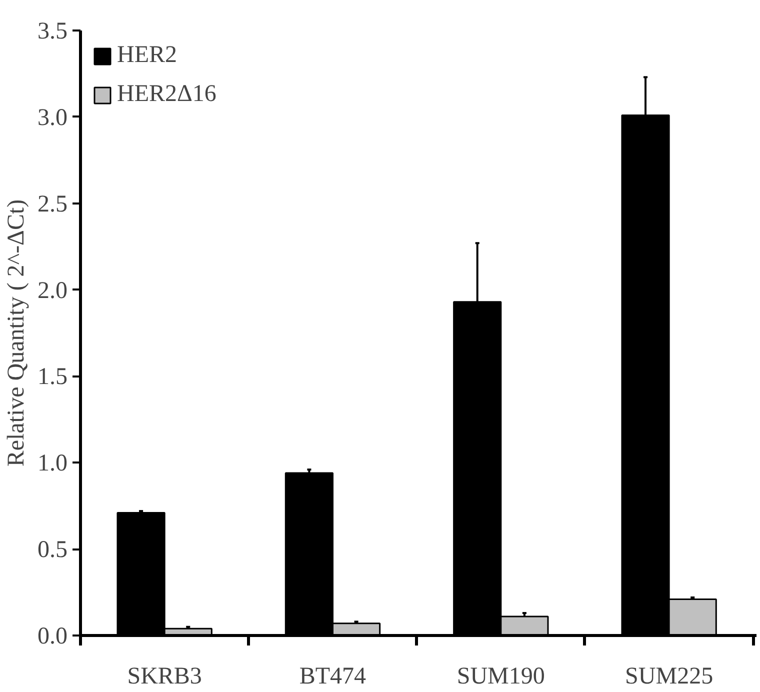 The image size is (760, 692). Describe the element at coordinates (53, 204) in the screenshot. I see `y-tick-label: 2.5` at that location.